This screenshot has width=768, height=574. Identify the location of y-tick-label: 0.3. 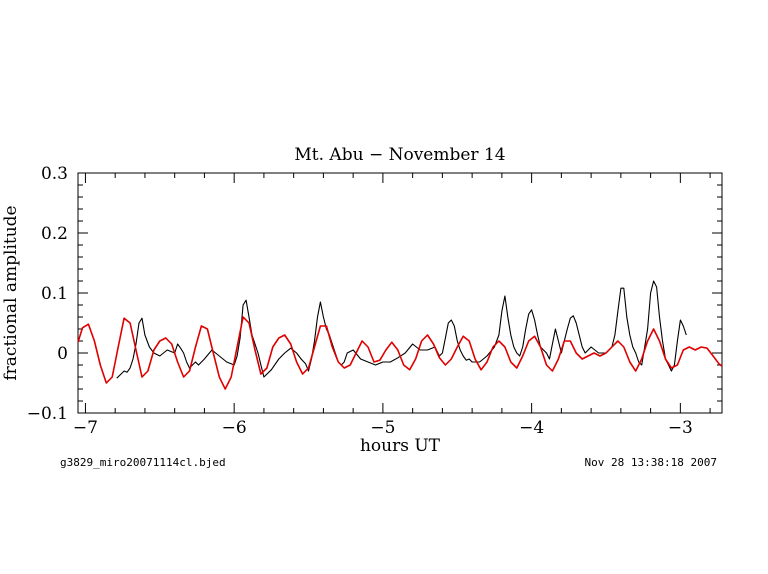
(54, 174).